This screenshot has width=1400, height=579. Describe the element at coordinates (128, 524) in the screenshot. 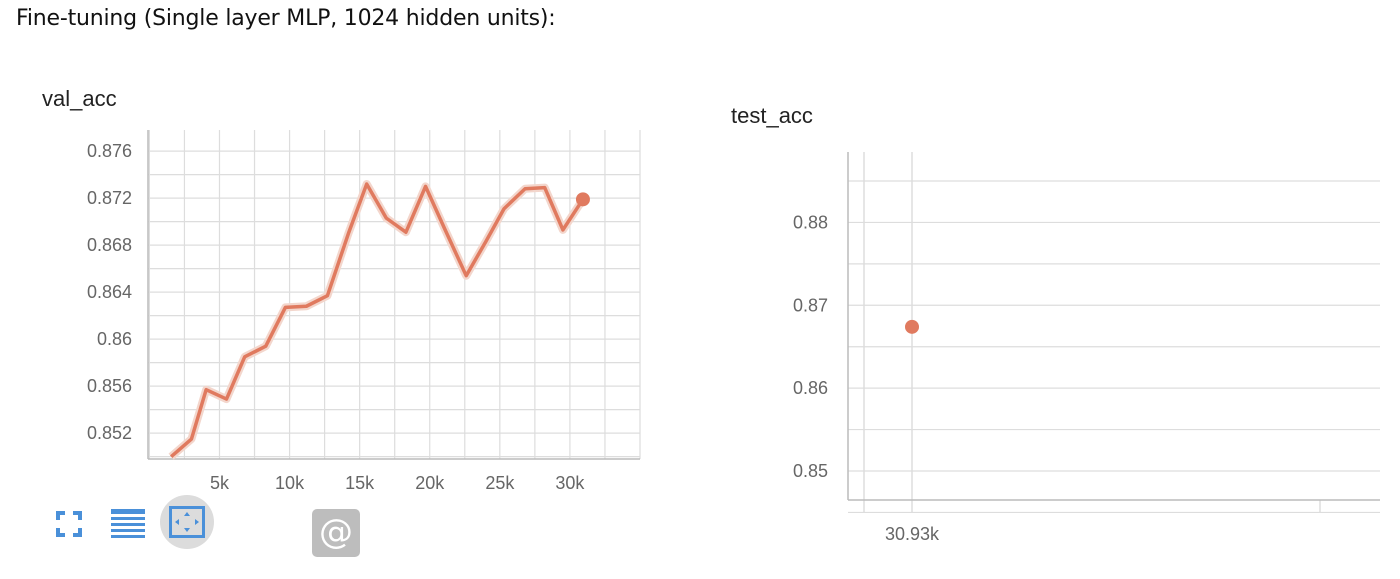

I see `list-icon` at that location.